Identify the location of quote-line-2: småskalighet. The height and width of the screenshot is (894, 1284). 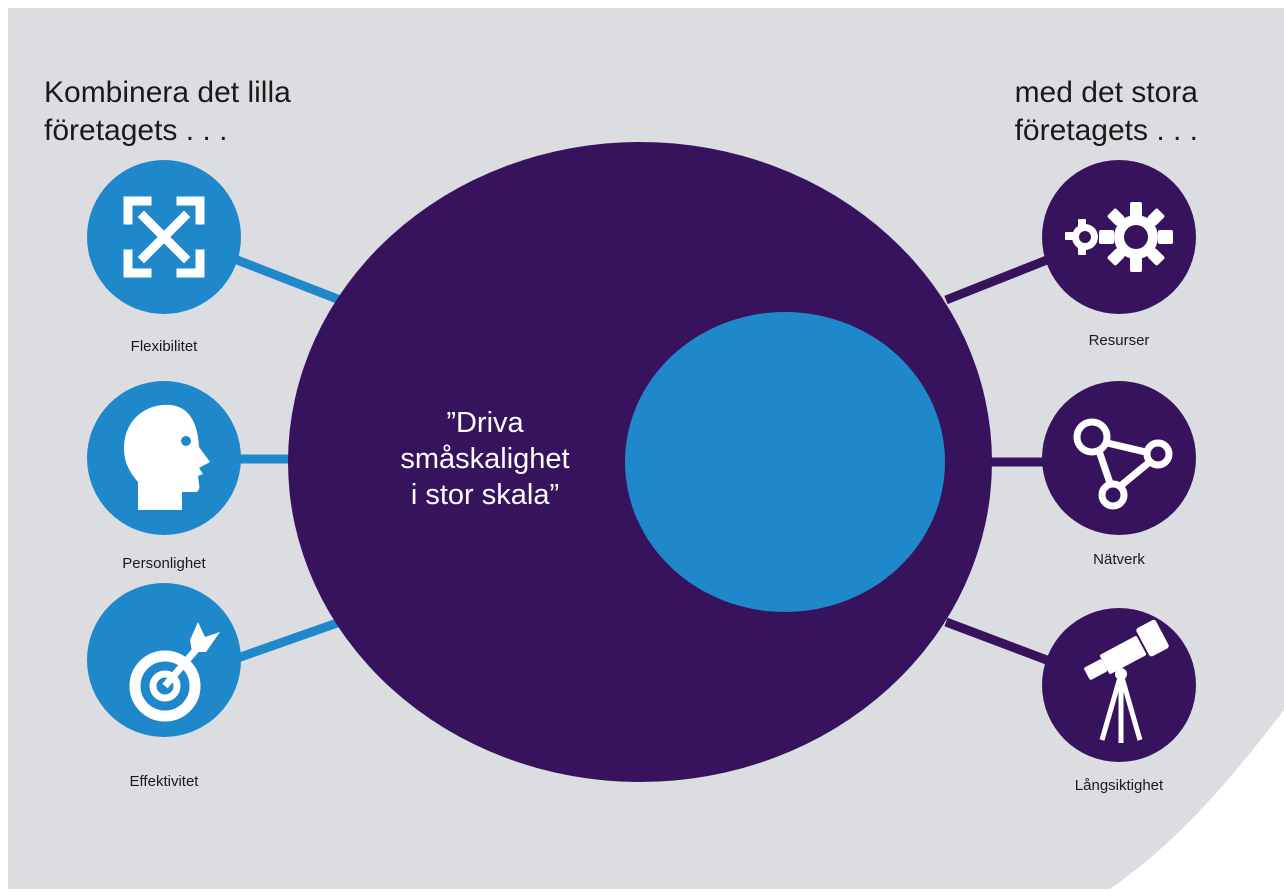
(485, 459).